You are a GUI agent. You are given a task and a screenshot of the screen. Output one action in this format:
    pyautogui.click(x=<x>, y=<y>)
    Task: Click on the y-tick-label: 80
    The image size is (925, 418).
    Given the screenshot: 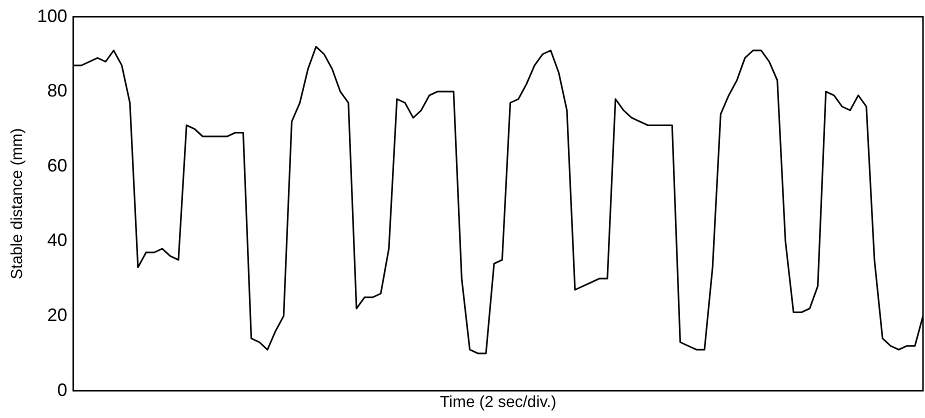 What is the action you would take?
    pyautogui.click(x=57, y=90)
    